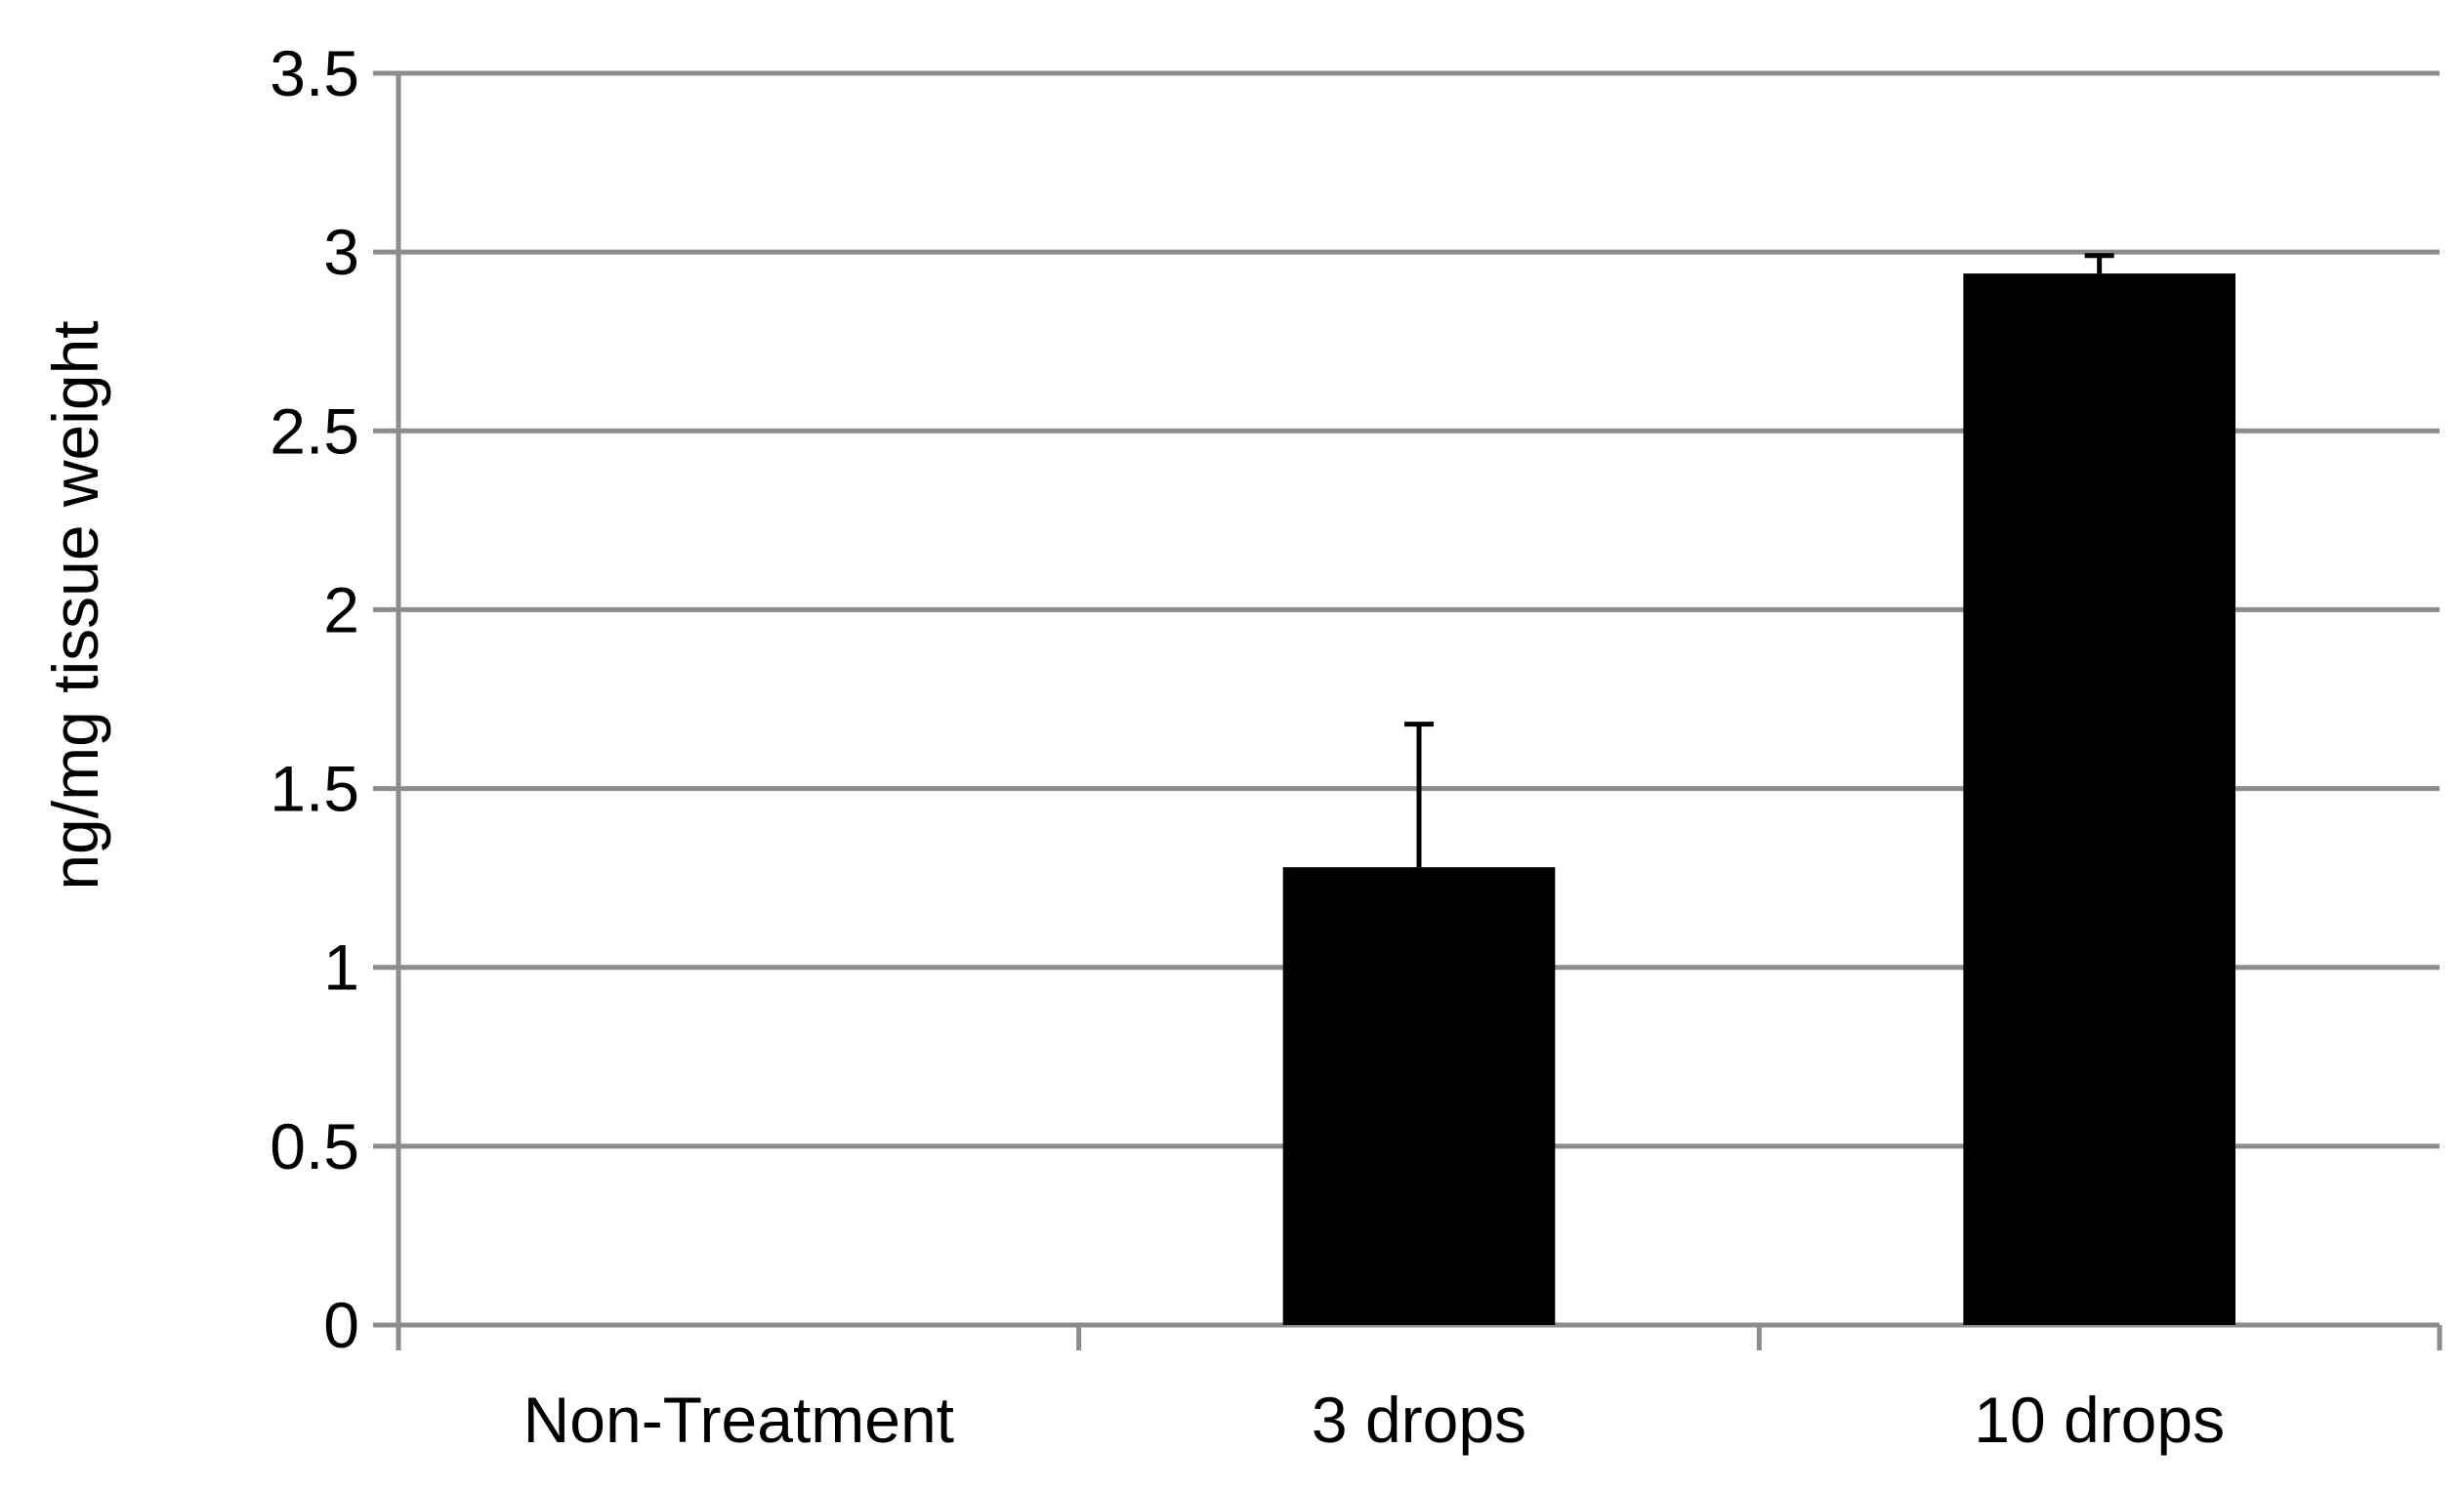 The image size is (2464, 1491). Describe the element at coordinates (341, 1325) in the screenshot. I see `y-tick-label: 0` at that location.